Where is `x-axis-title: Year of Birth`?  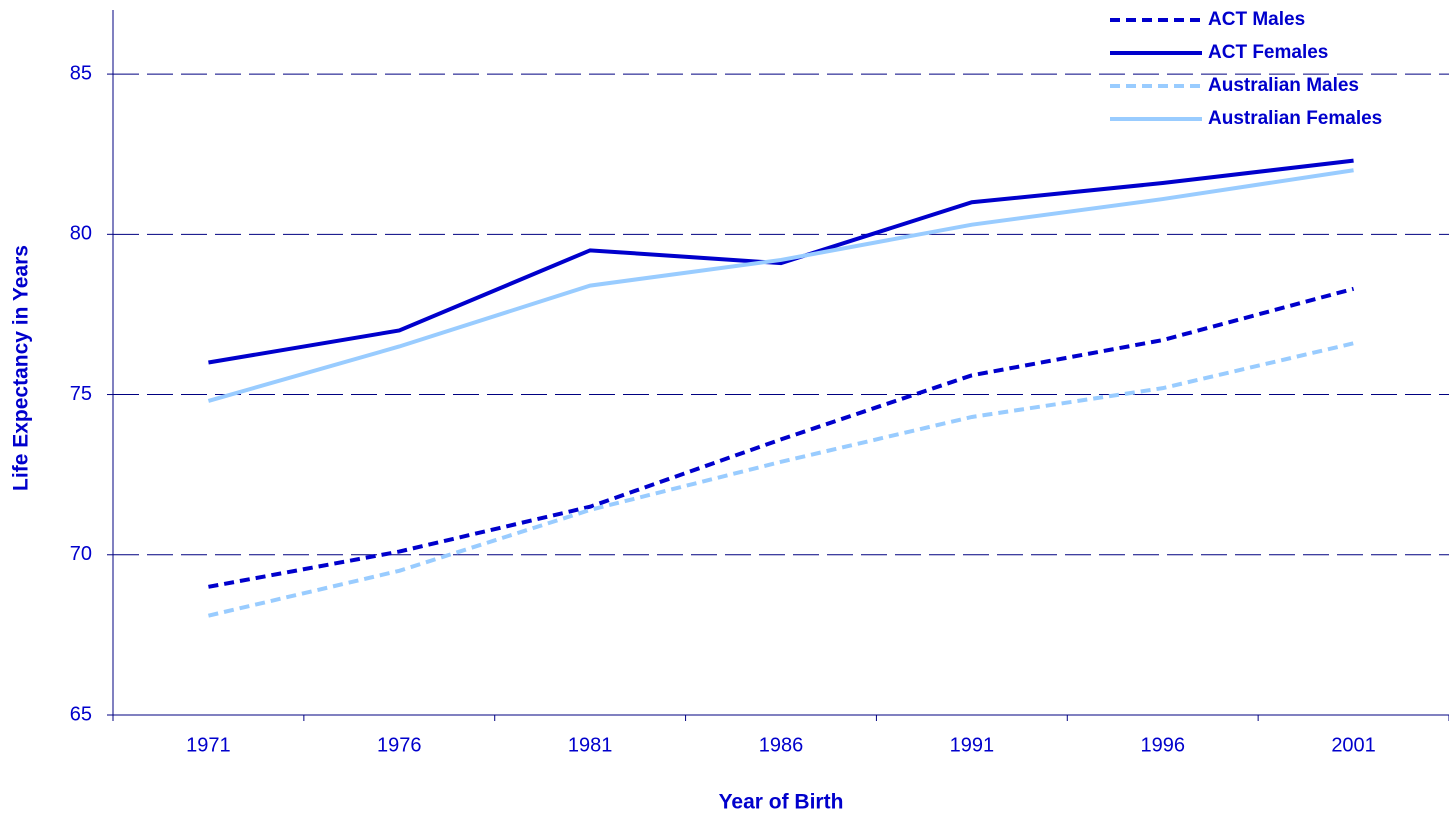 x-axis-title: Year of Birth is located at coordinates (781, 802).